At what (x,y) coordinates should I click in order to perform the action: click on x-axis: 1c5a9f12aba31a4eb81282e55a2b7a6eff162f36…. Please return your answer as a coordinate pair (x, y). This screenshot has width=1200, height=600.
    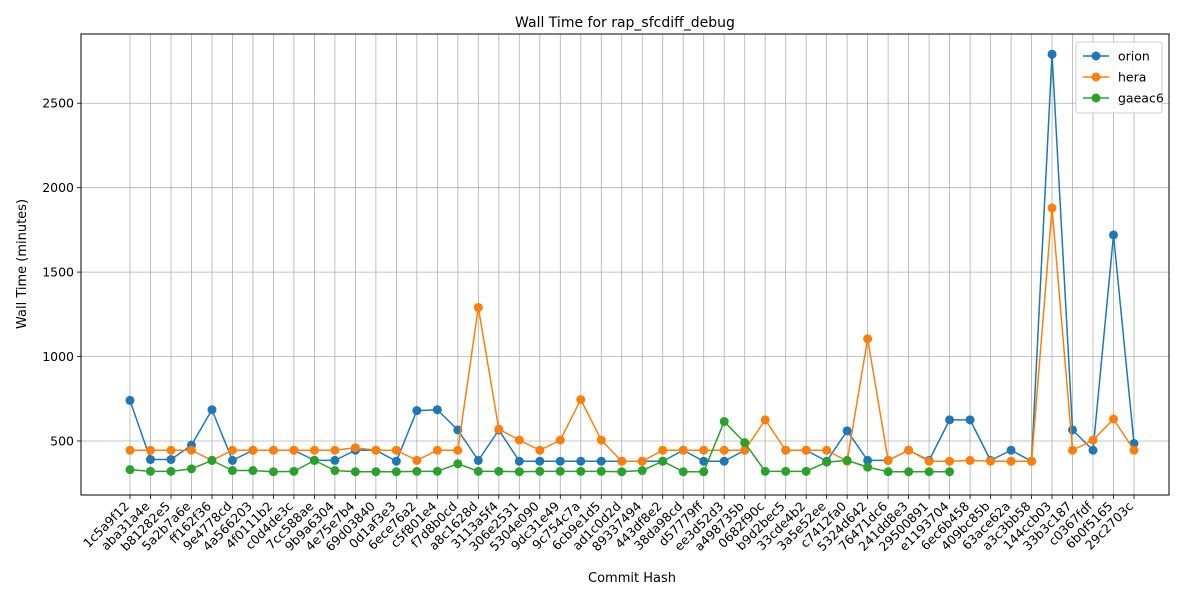
    Looking at the image, I should click on (608, 524).